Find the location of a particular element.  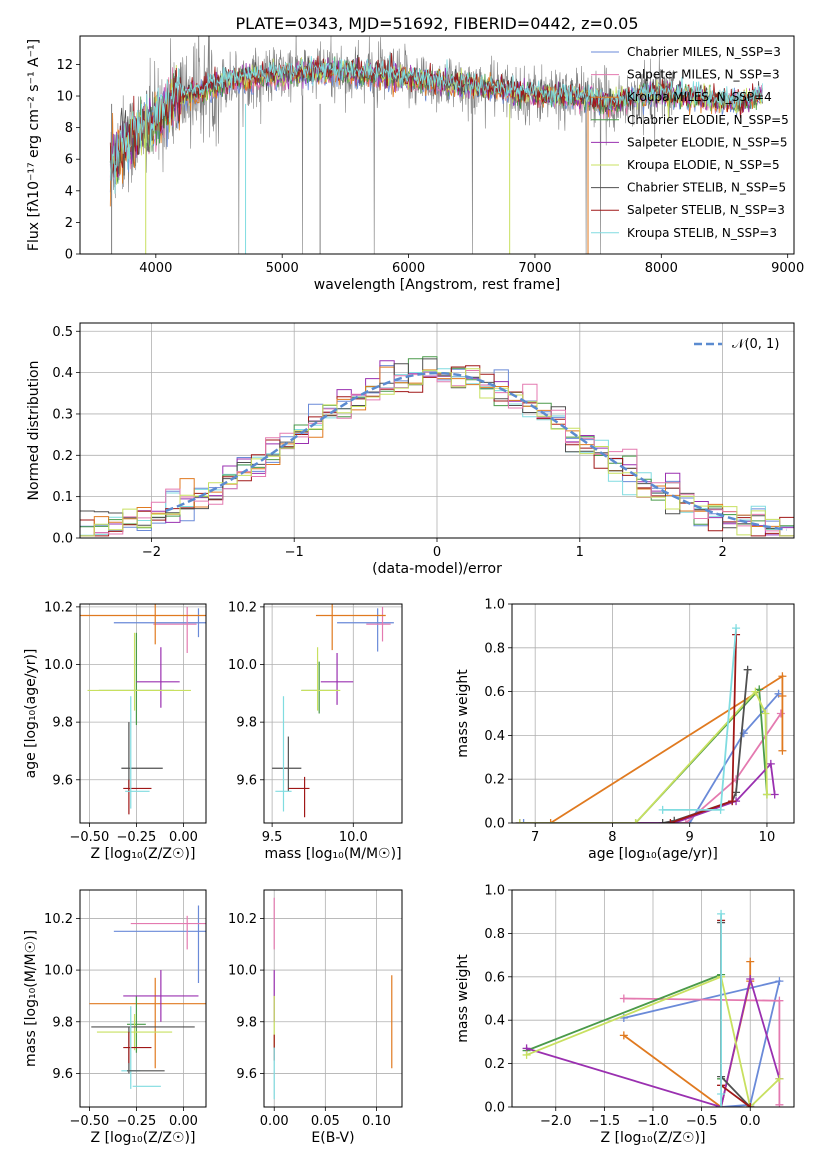

observed-spectrum is located at coordinates (392, 145).